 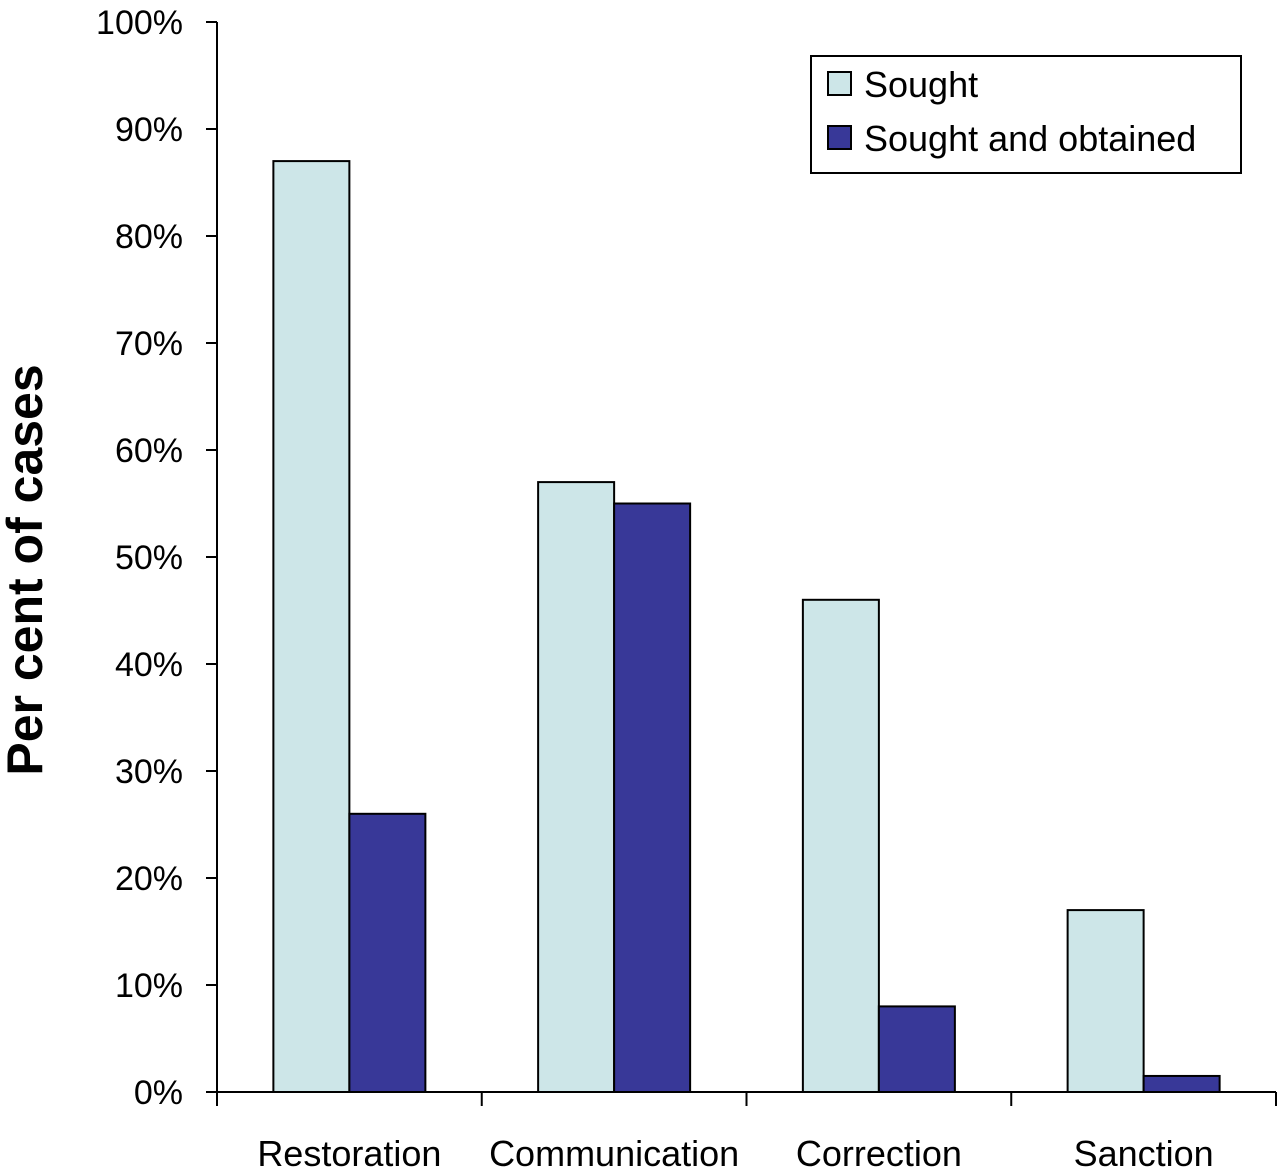 I want to click on y-tick-label: 40%, so click(x=149, y=665).